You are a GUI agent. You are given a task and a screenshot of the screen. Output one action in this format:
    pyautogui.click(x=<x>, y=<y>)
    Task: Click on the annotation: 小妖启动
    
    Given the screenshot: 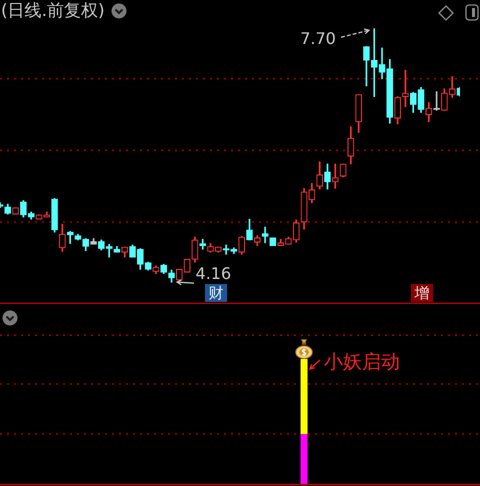 What is the action you would take?
    pyautogui.click(x=362, y=362)
    